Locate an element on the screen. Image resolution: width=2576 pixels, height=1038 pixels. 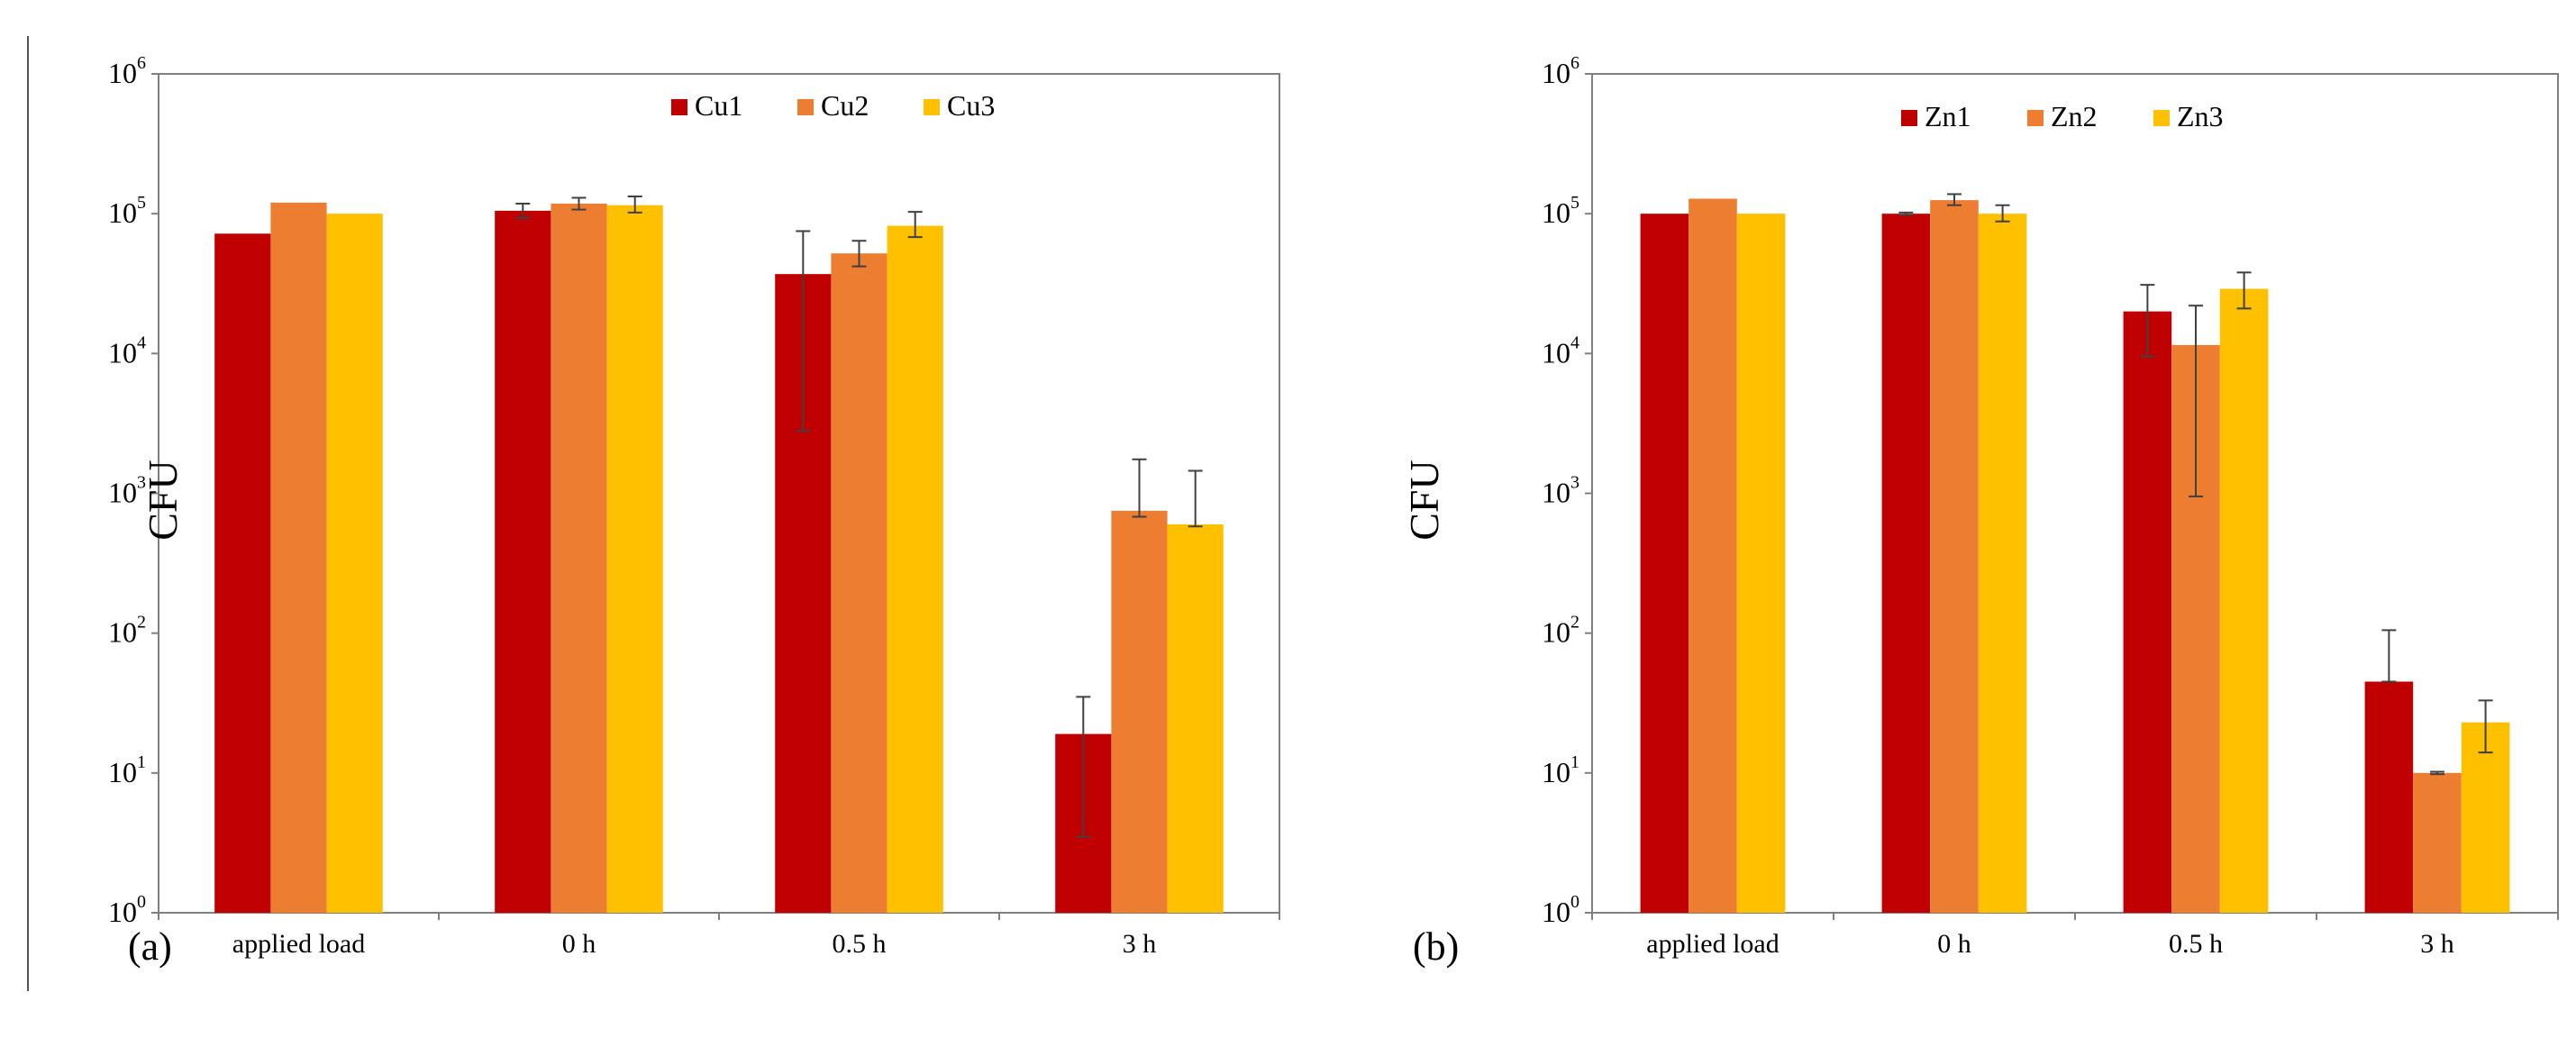
page-left-border is located at coordinates (28, 513).